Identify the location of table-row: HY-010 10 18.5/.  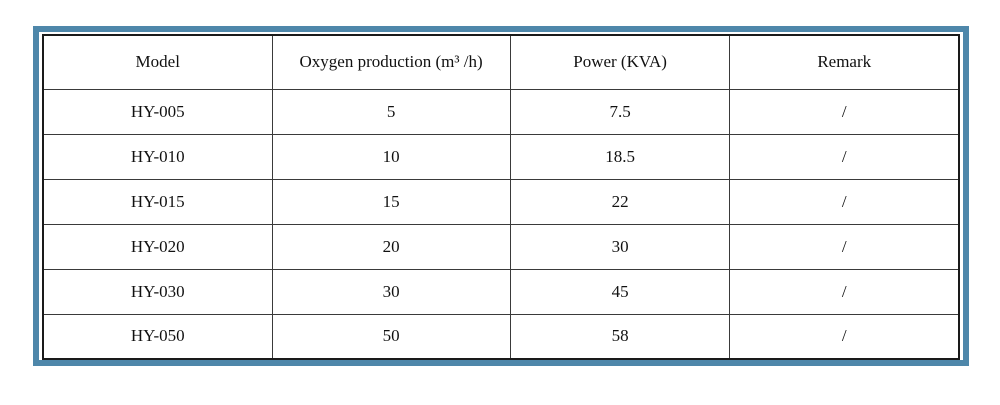
(501, 156).